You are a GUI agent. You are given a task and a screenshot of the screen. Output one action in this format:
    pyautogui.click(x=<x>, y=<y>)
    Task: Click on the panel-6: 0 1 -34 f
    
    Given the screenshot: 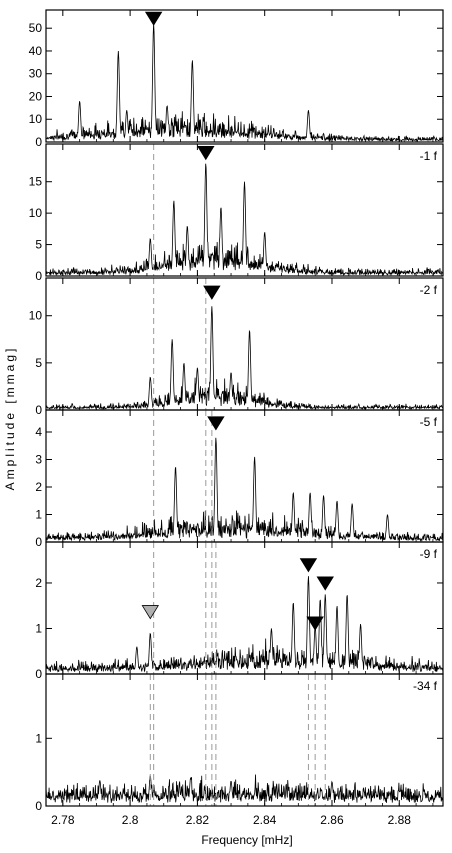 What is the action you would take?
    pyautogui.click(x=239, y=743)
    